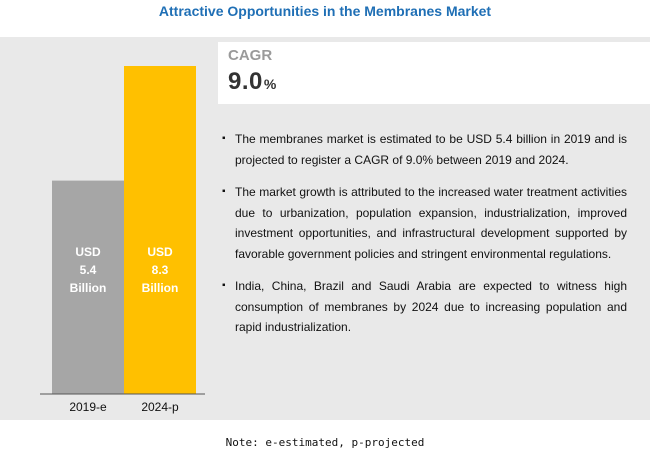 Image resolution: width=650 pixels, height=458 pixels. Describe the element at coordinates (160, 407) in the screenshot. I see `x-tick-label: 2024-p` at that location.